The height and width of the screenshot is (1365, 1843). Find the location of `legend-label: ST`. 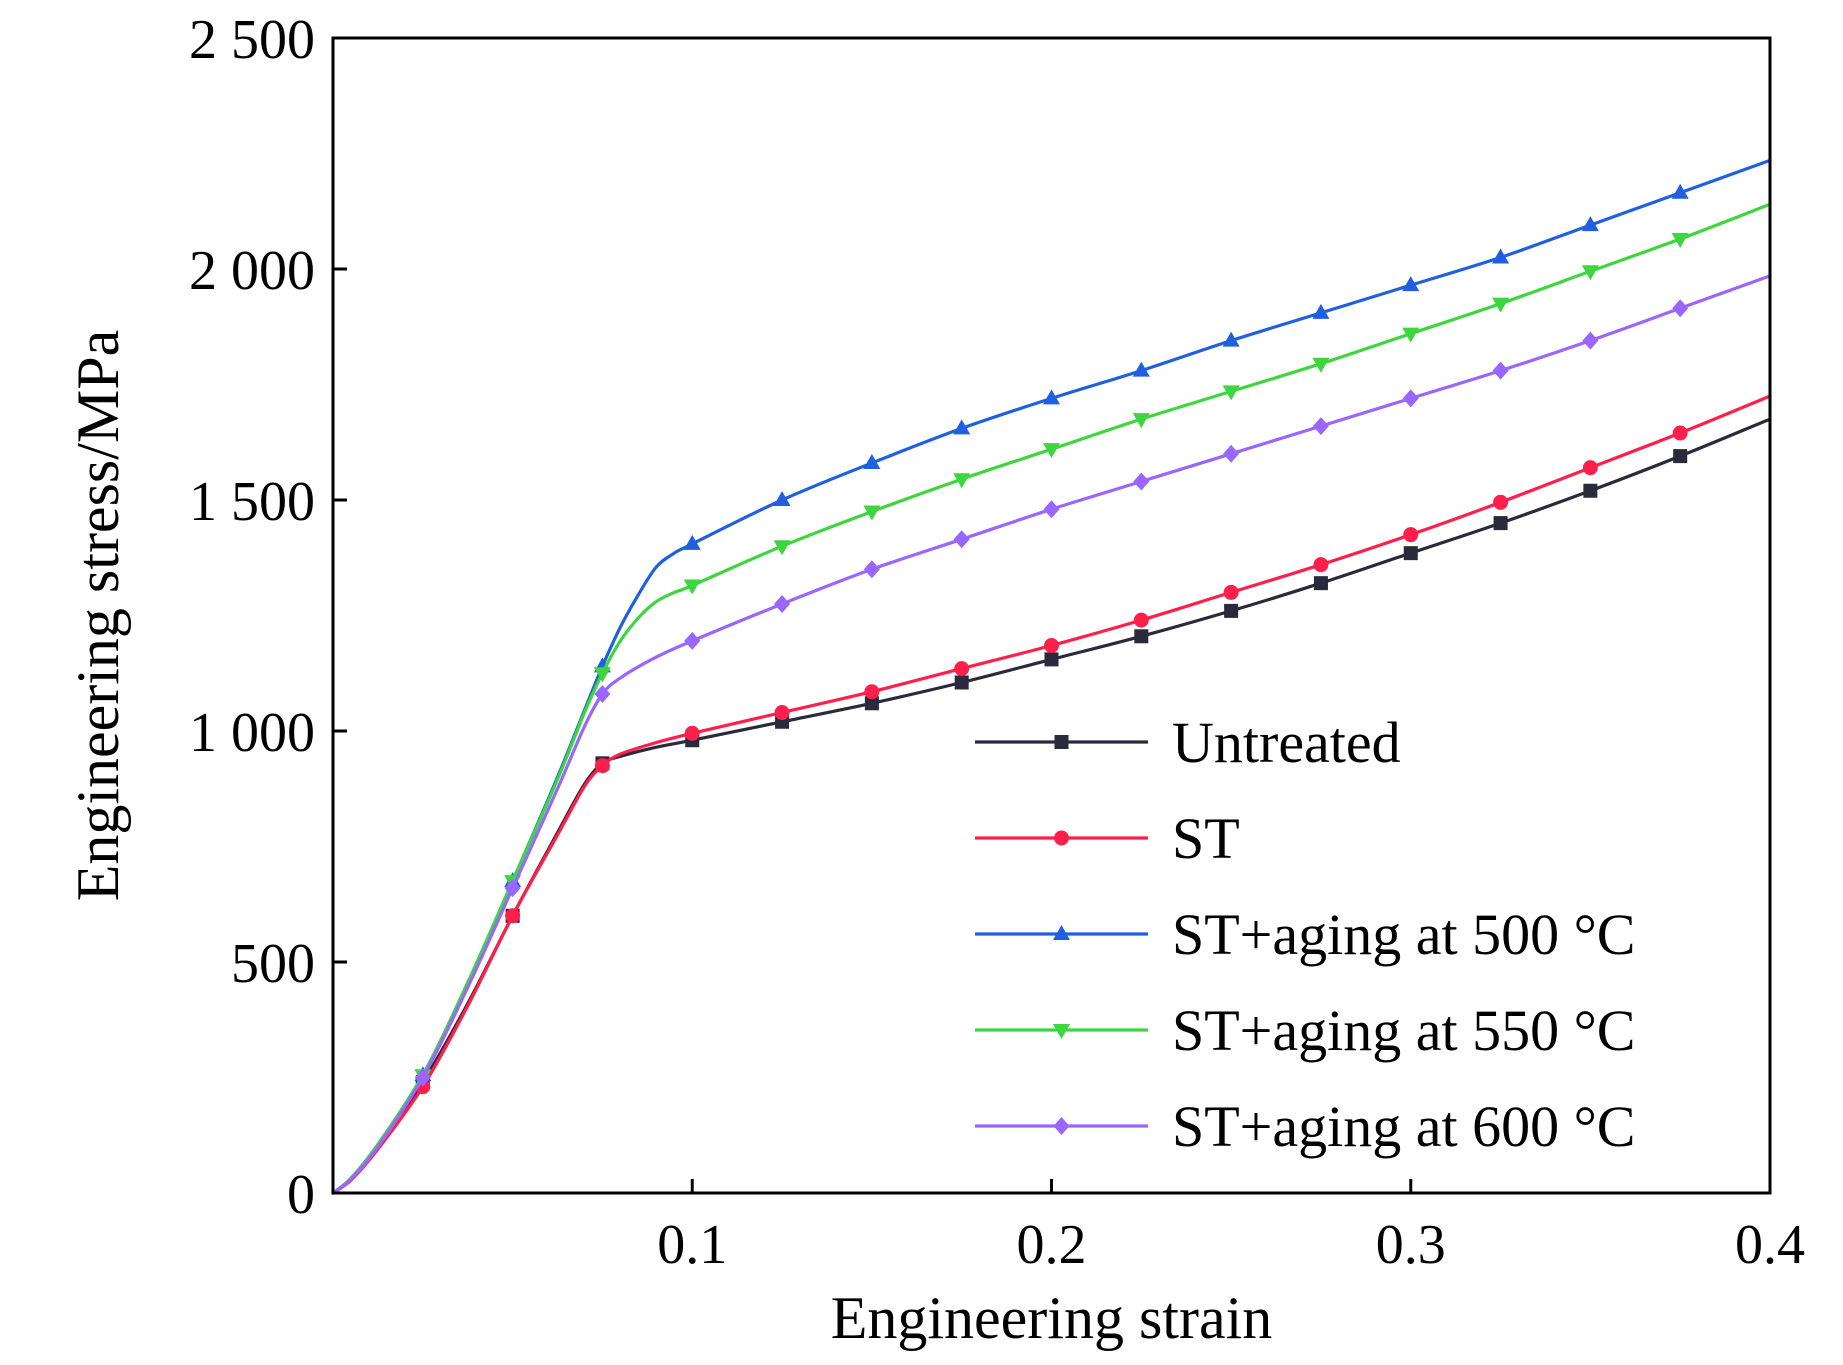

legend-label: ST is located at coordinates (1206, 838).